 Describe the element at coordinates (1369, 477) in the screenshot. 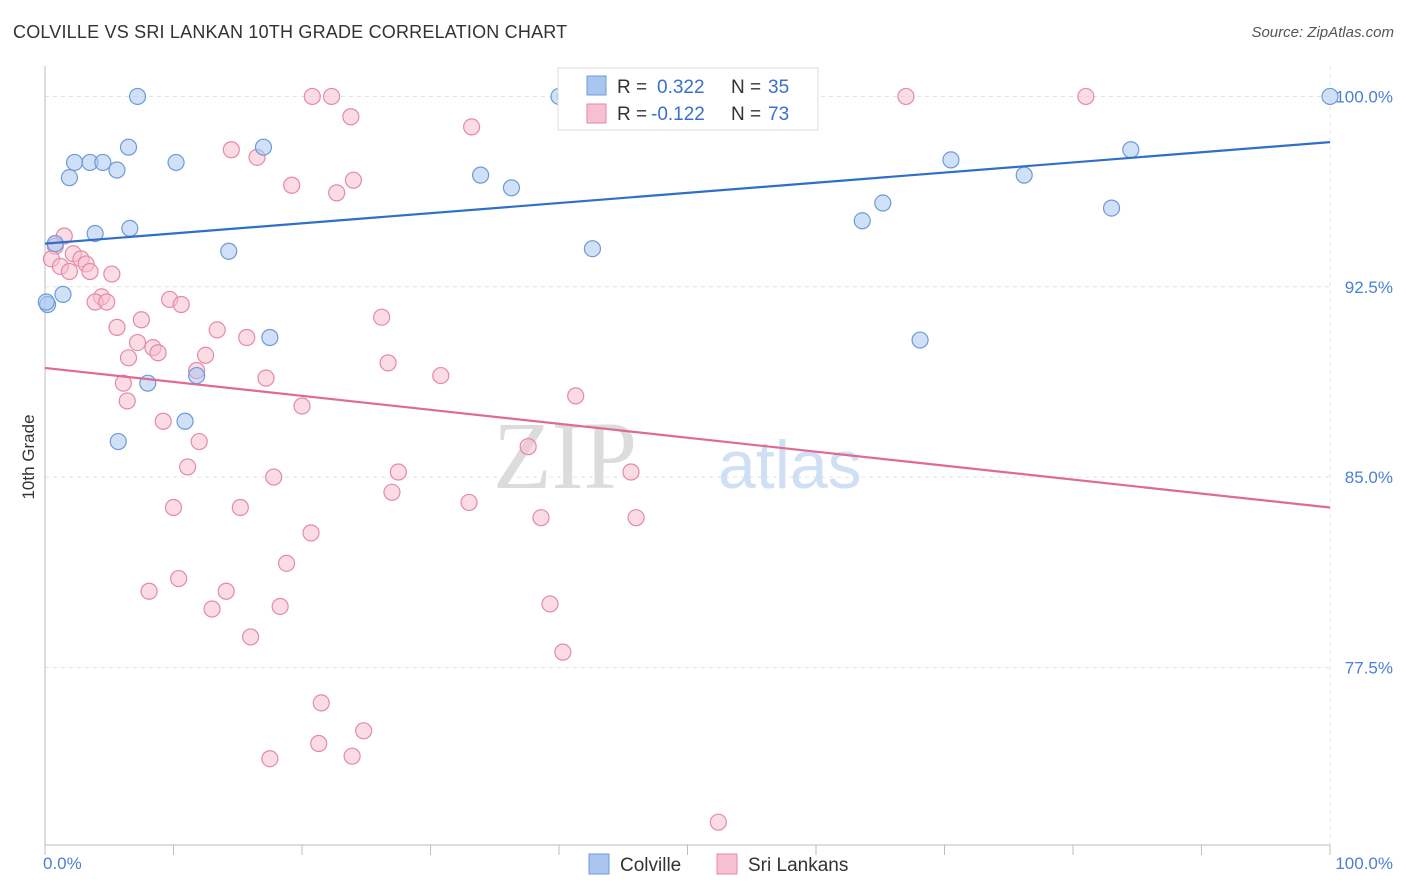

I see `y-tick-label-2: 85.0%` at that location.